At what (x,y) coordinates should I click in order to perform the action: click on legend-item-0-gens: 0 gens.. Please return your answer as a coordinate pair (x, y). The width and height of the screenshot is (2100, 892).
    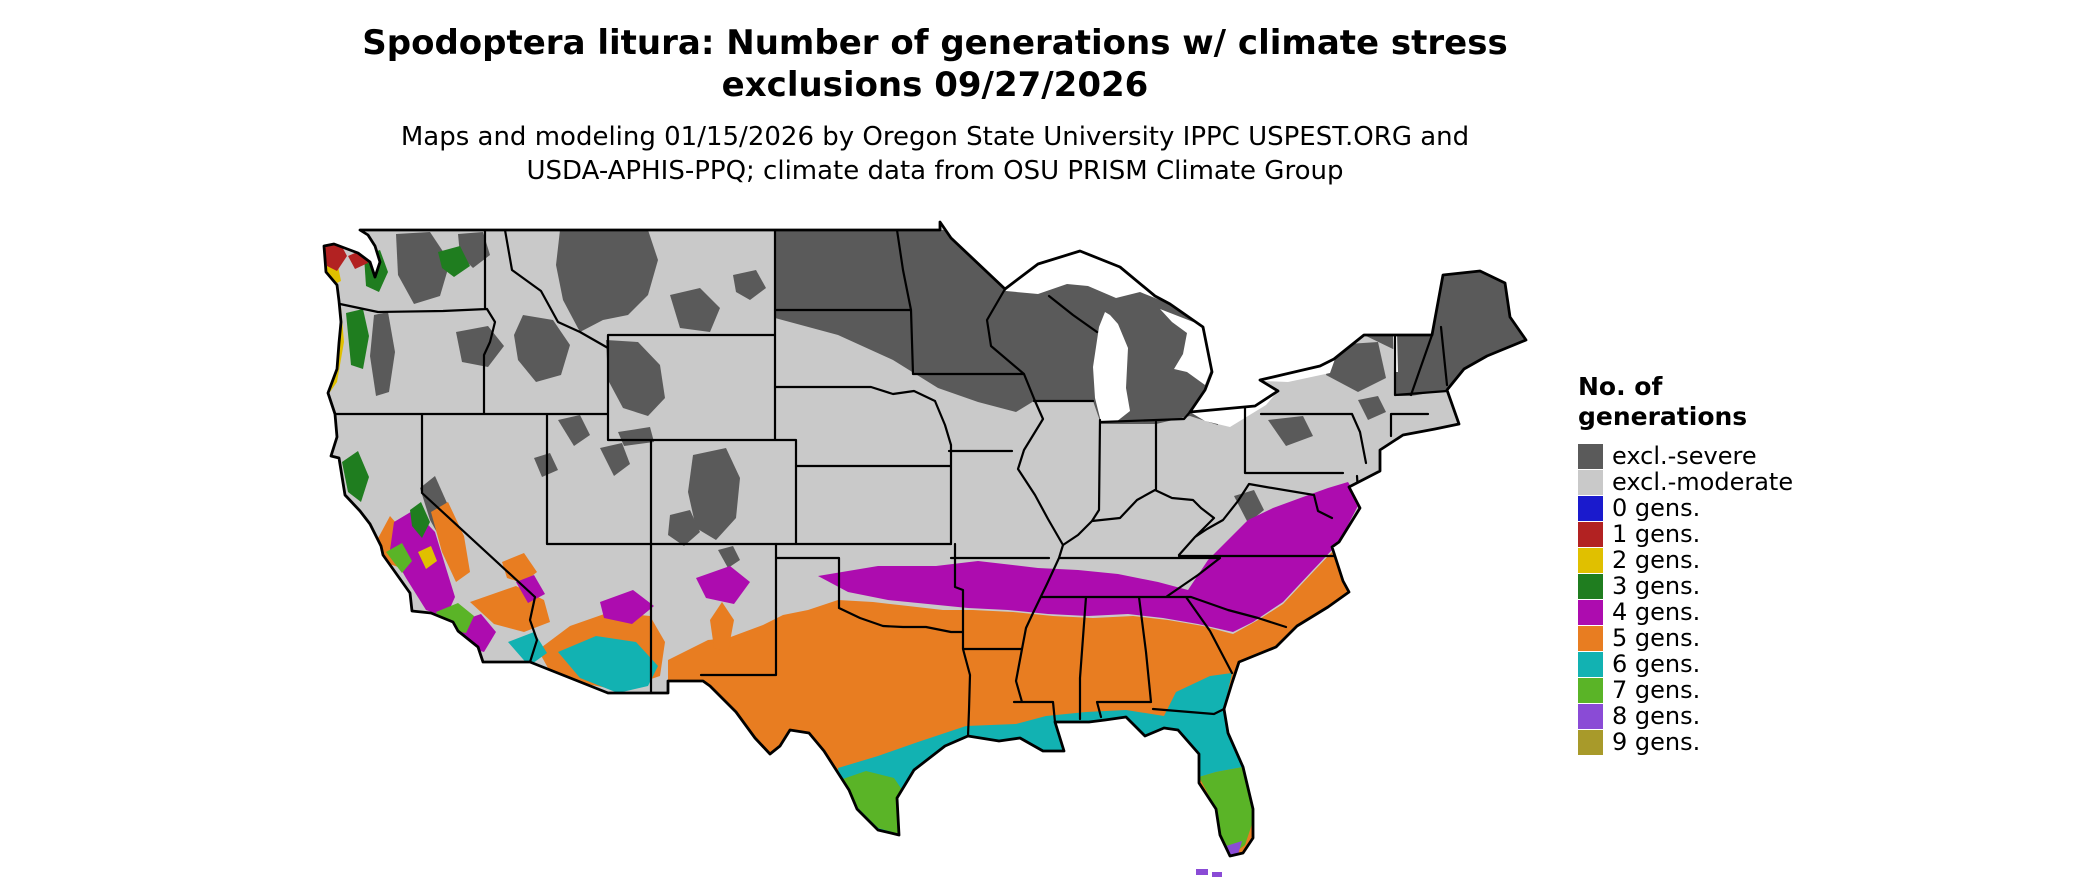
    Looking at the image, I should click on (1685, 508).